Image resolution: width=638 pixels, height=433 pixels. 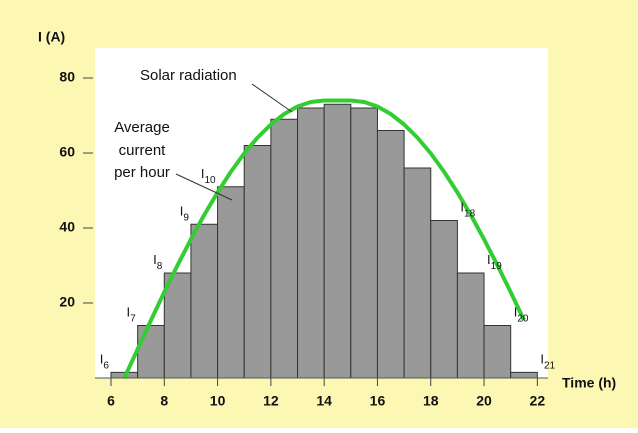 What do you see at coordinates (67, 152) in the screenshot?
I see `y-tick-label: 60` at bounding box center [67, 152].